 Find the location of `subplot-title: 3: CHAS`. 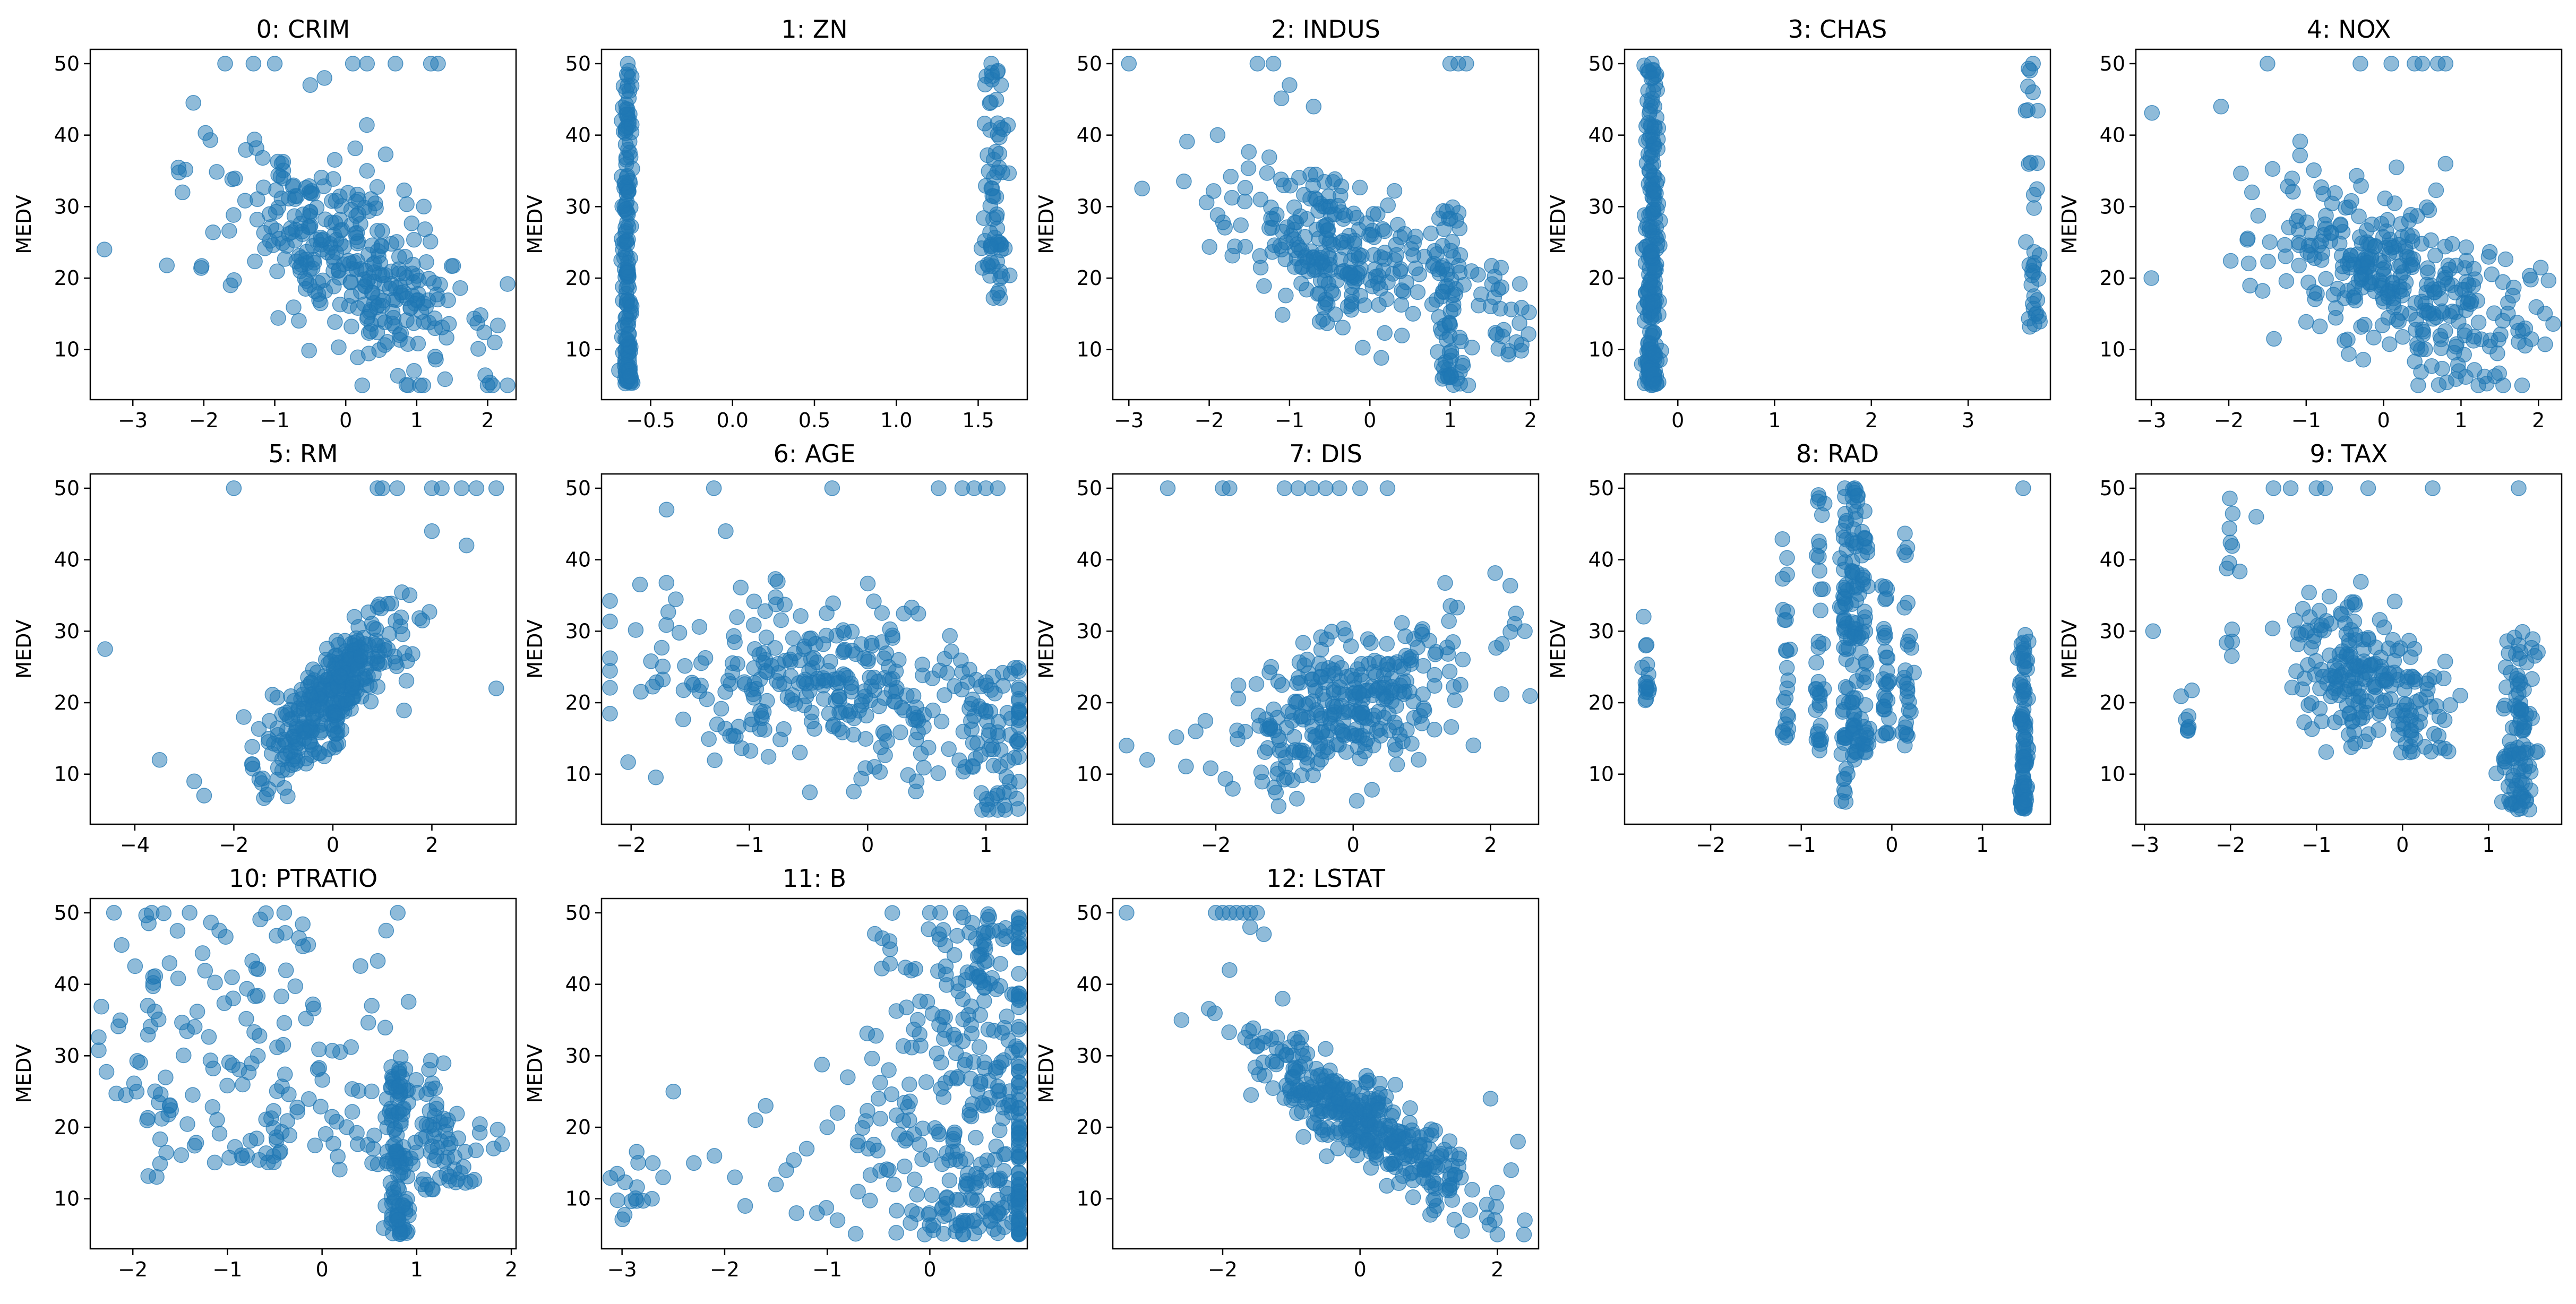

subplot-title: 3: CHAS is located at coordinates (1838, 30).